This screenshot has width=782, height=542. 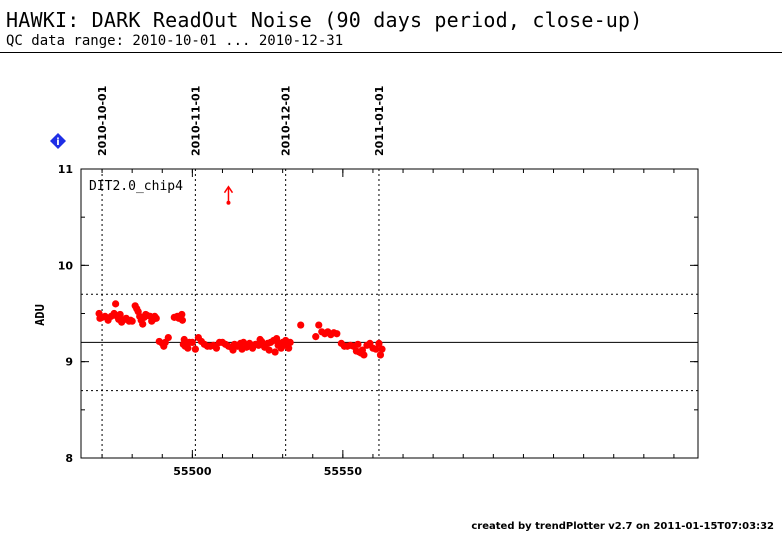 What do you see at coordinates (69, 362) in the screenshot?
I see `y-tick-label: 9` at bounding box center [69, 362].